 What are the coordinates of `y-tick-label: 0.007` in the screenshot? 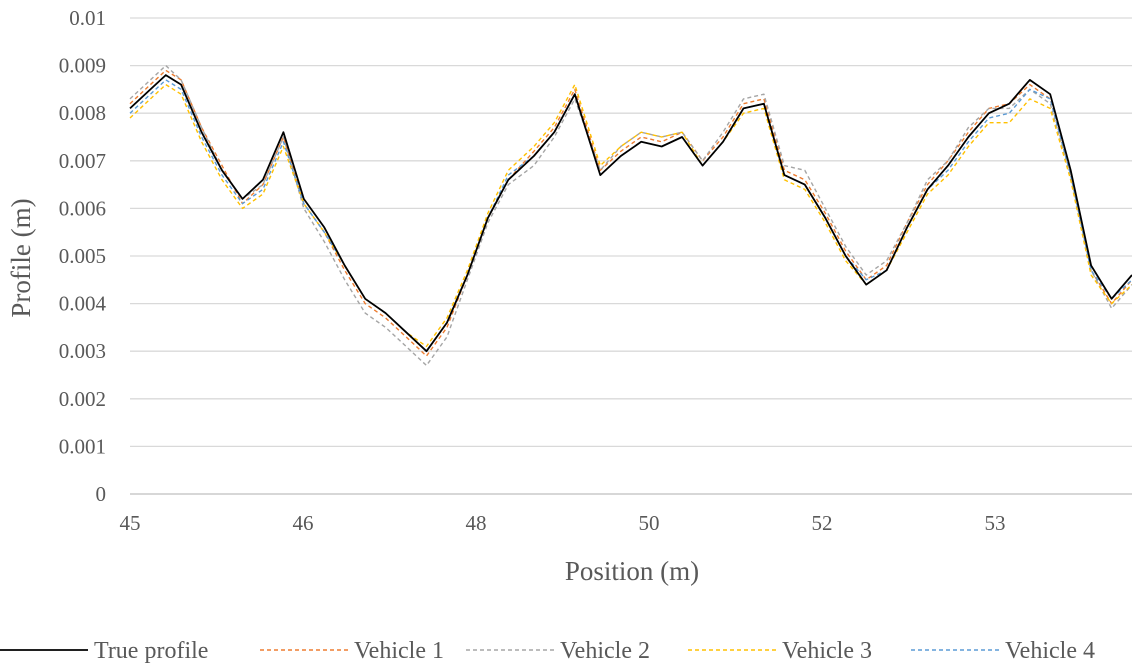 It's located at (82, 161).